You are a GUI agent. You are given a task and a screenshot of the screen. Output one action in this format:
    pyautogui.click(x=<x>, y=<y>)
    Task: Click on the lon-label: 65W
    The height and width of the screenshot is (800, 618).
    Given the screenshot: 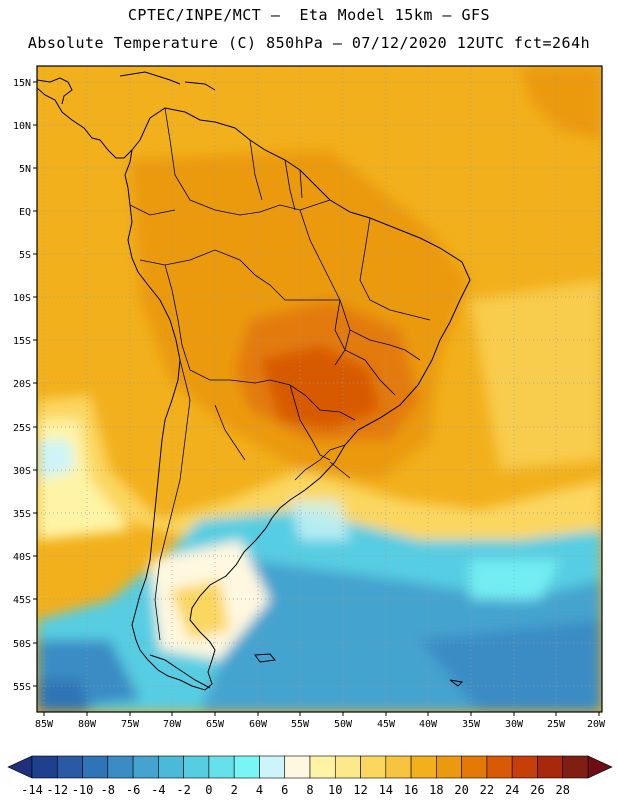 What is the action you would take?
    pyautogui.click(x=215, y=724)
    